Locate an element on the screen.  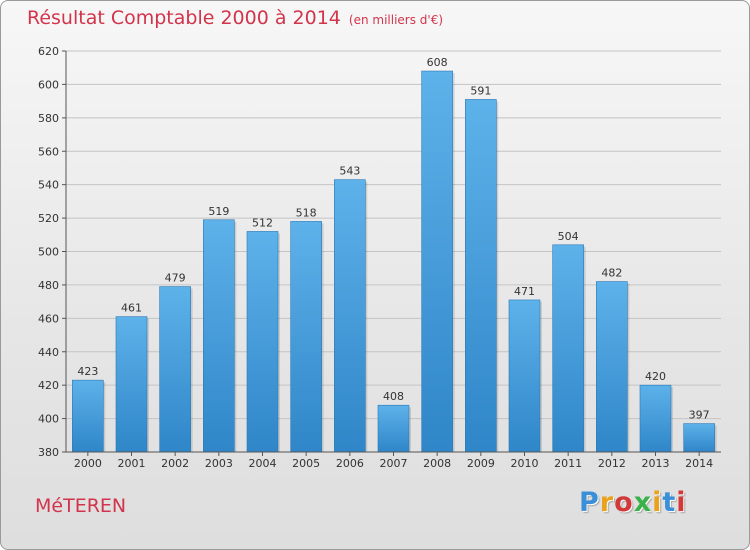
x-tick-label-2006: 2006 is located at coordinates (350, 463).